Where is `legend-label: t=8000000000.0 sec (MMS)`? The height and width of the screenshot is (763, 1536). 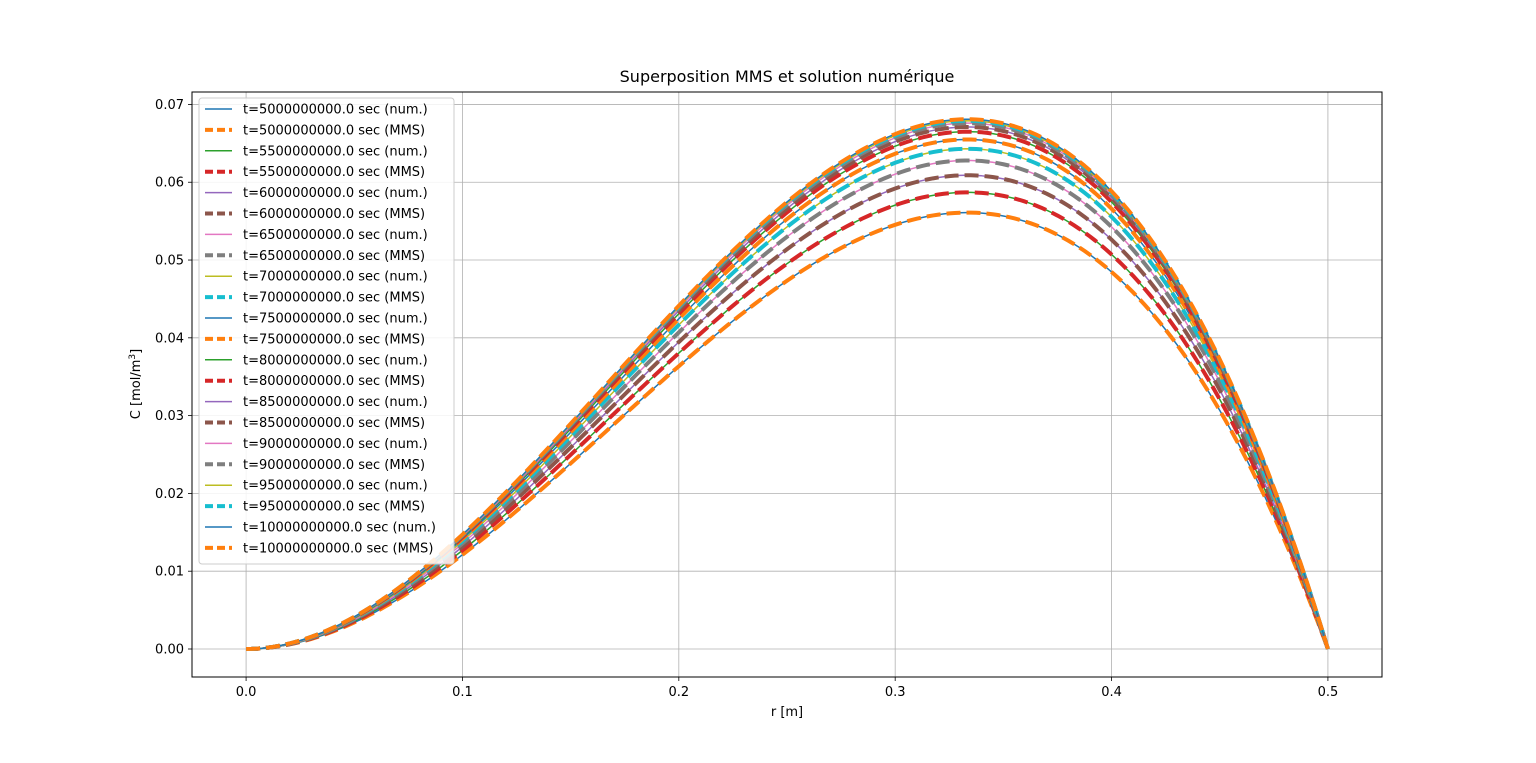 legend-label: t=8000000000.0 sec (MMS) is located at coordinates (334, 381).